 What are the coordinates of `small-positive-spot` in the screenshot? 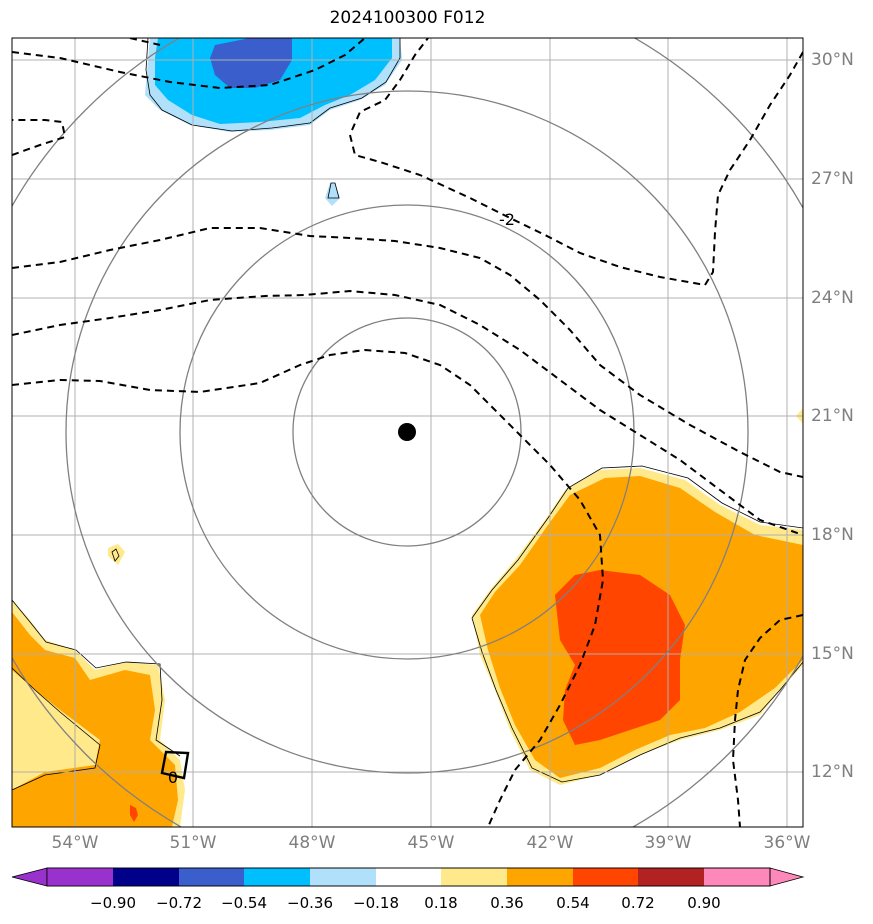 It's located at (116, 554).